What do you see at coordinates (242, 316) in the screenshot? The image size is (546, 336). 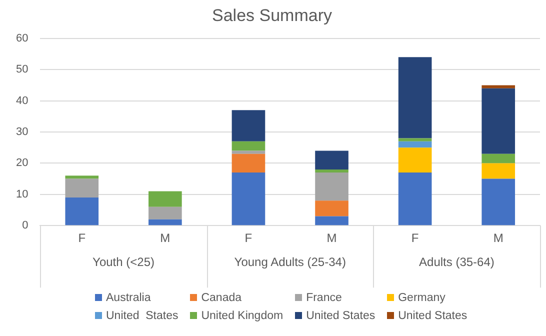 I see `legend-label: United Kingdom` at bounding box center [242, 316].